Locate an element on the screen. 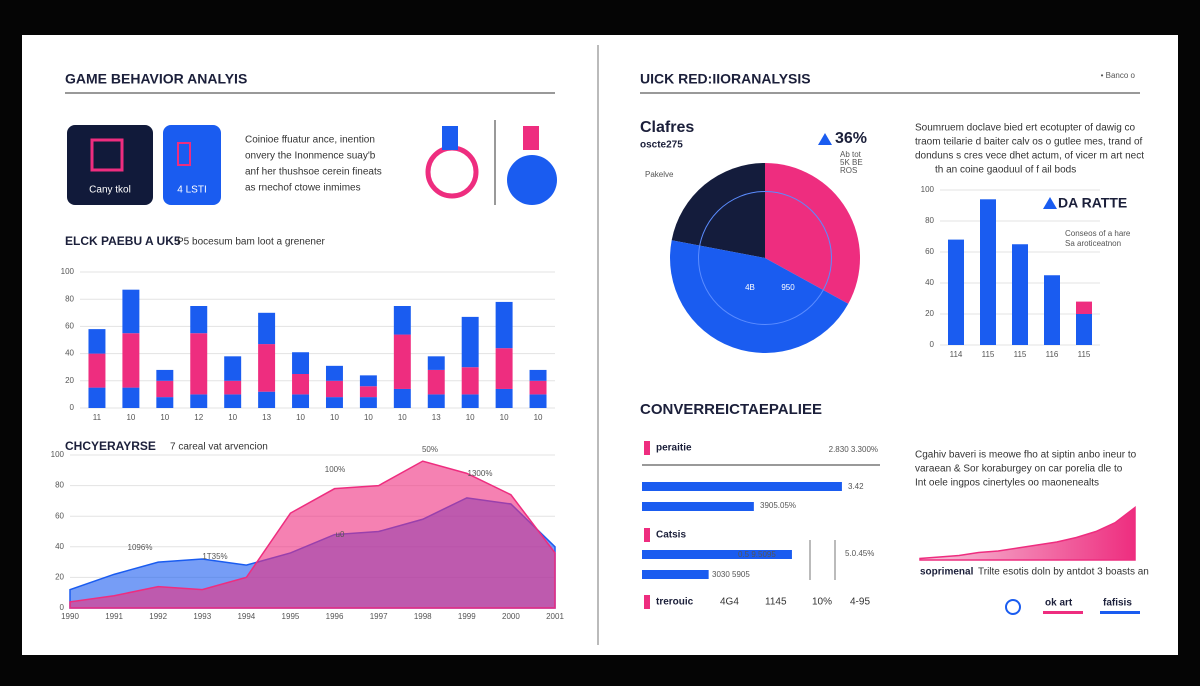 The width and height of the screenshot is (1200, 686). x-tick-label: 1999 is located at coordinates (467, 616).